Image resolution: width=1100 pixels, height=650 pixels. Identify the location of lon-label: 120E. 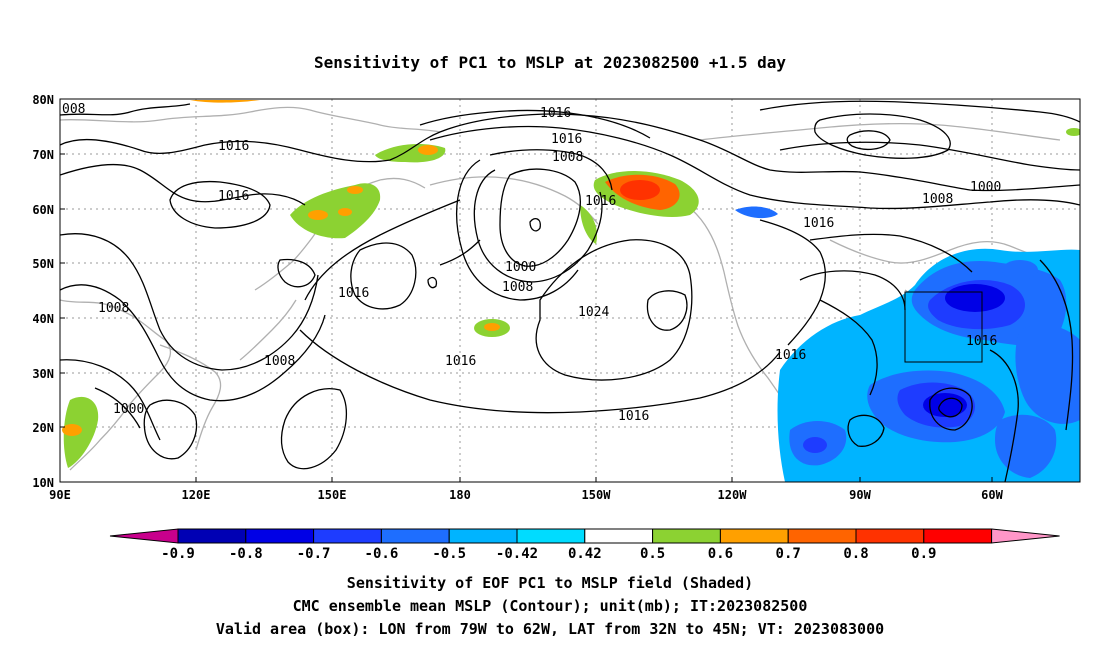
(196, 495).